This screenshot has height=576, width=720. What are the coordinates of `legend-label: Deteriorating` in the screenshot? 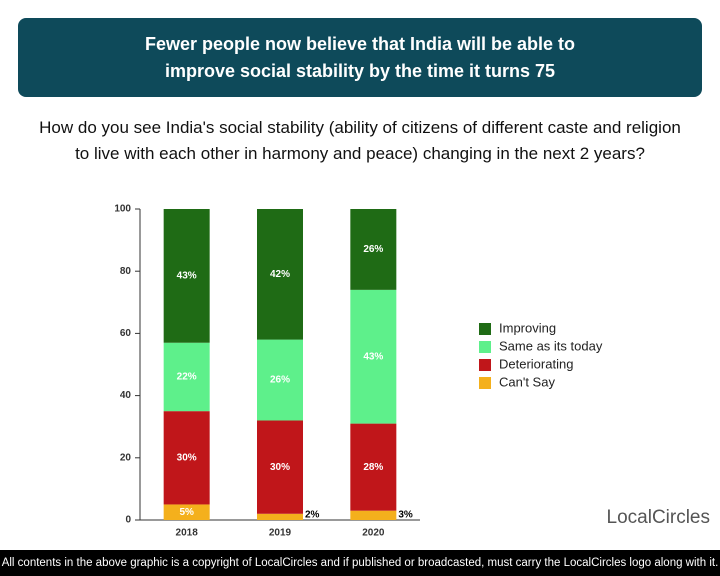 It's located at (536, 363).